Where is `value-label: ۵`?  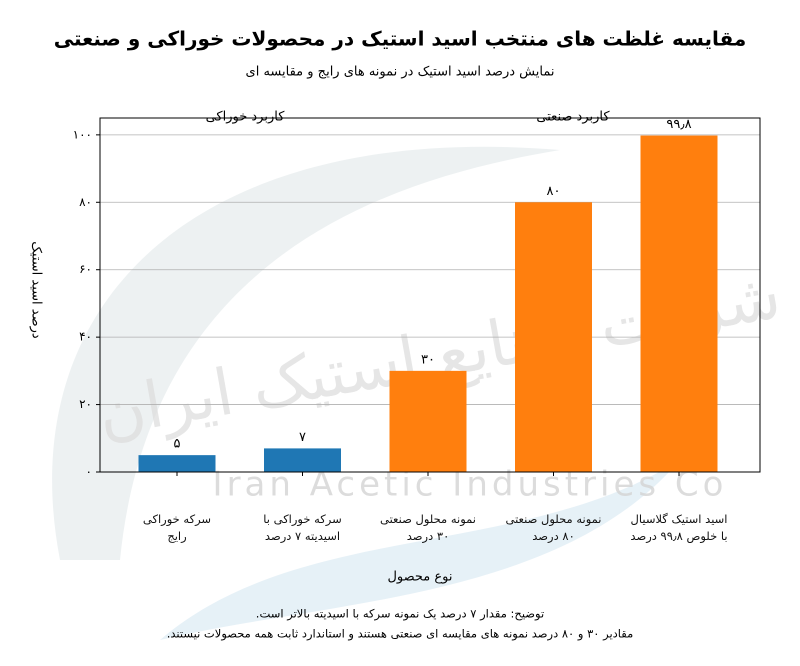
value-label: ۵ is located at coordinates (177, 444).